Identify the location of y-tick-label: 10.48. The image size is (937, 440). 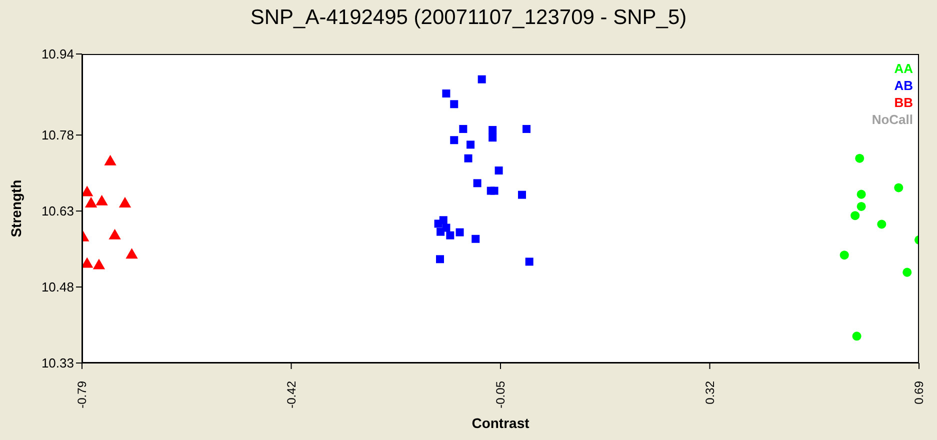
(57, 287).